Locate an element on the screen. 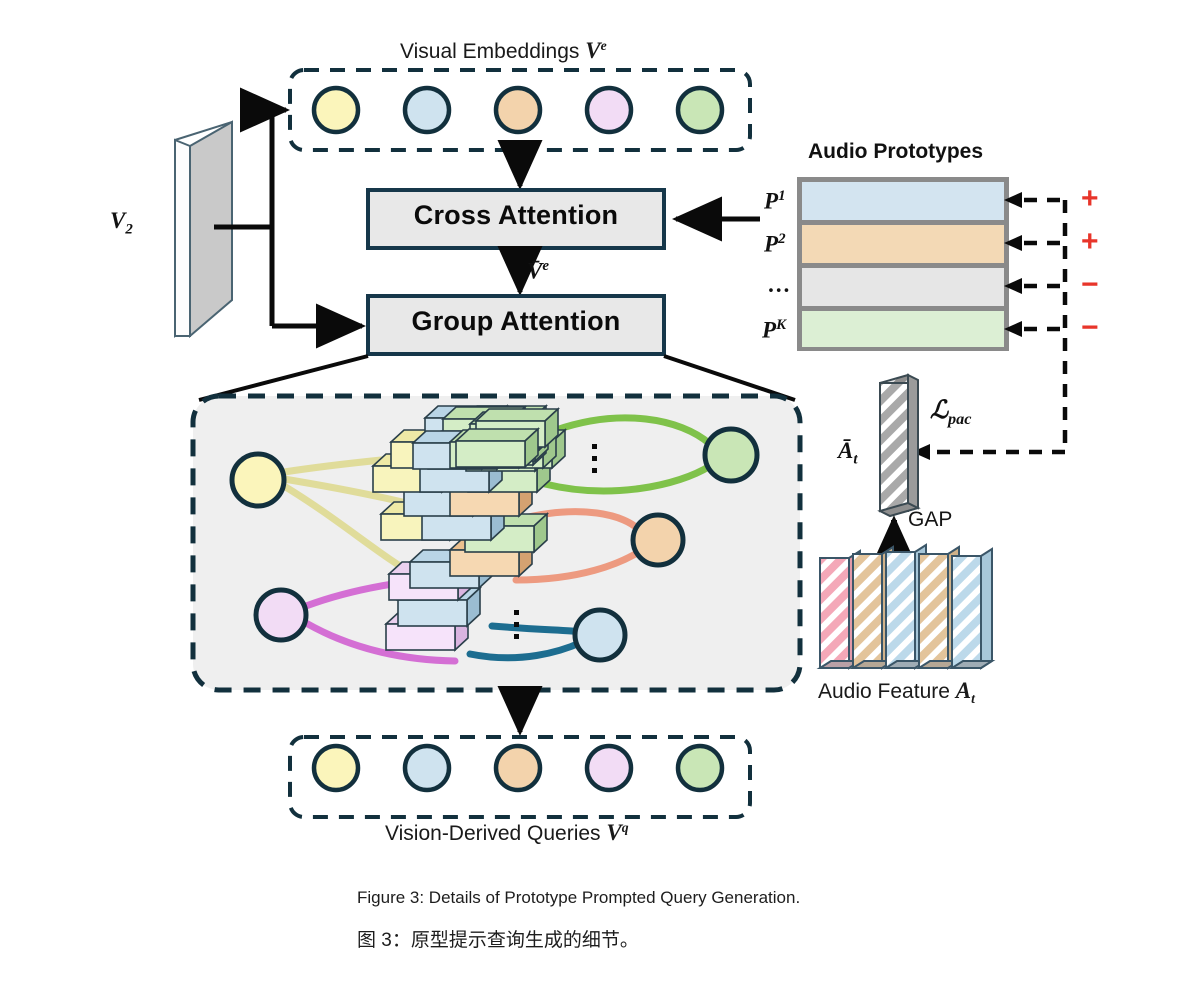  visual-embeddings-container is located at coordinates (520, 110).